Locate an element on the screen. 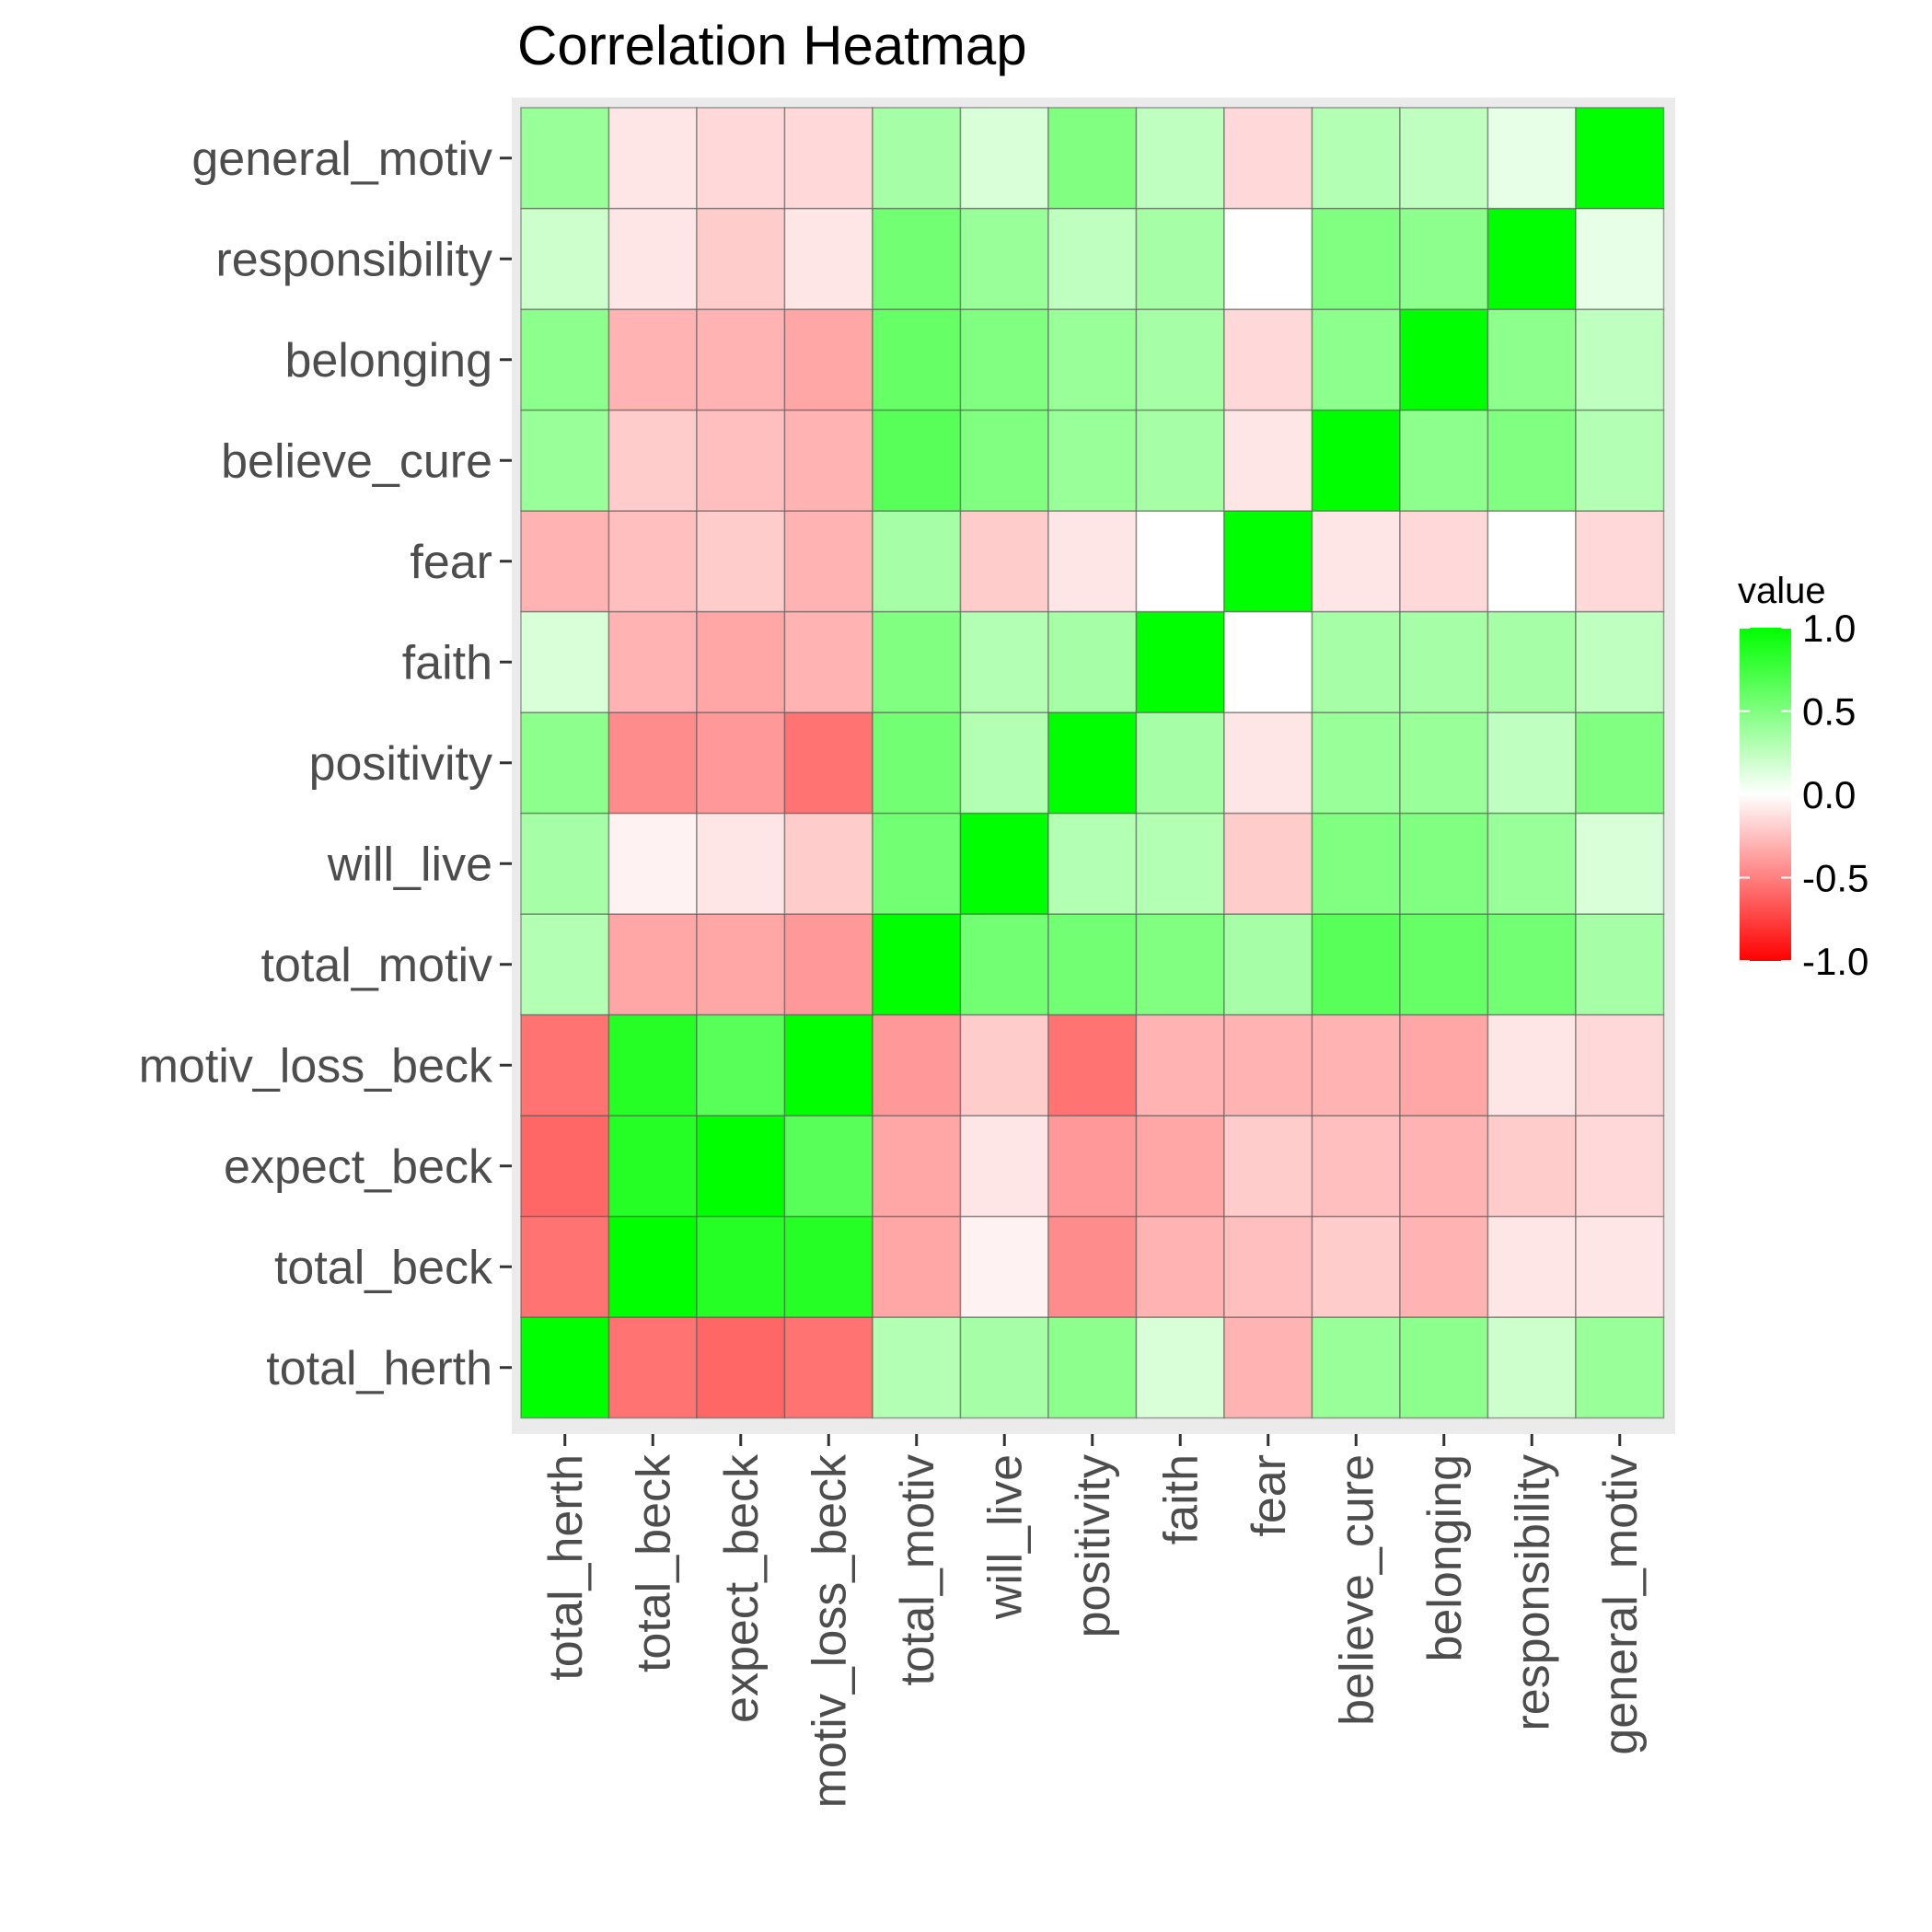 This screenshot has height=1932, width=1932. heatmap-cell-expect_beck-total_beck is located at coordinates (653, 1167).